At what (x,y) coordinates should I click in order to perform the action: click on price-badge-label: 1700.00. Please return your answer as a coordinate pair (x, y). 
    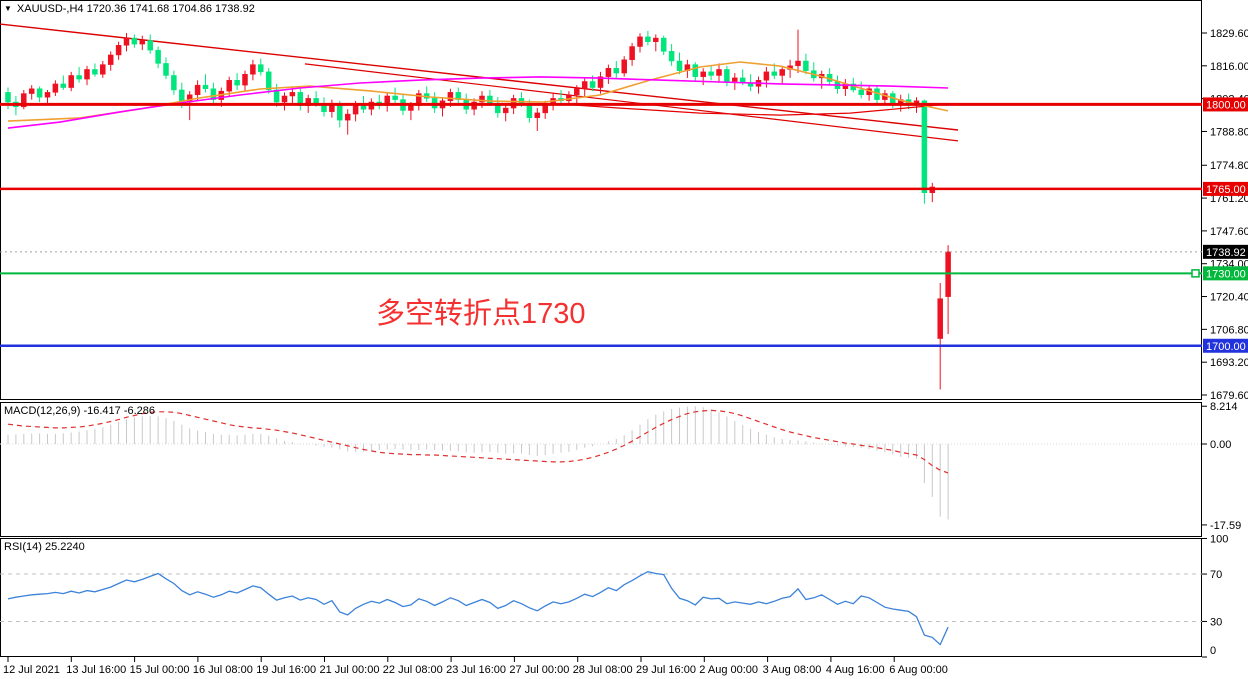
    Looking at the image, I should click on (1226, 347).